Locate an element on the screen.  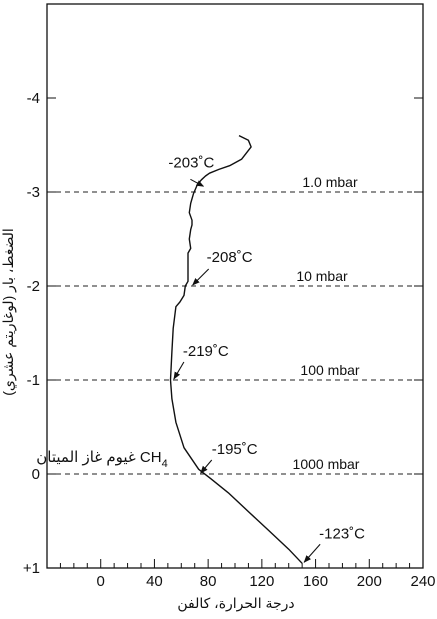
x-axis-title: درجة الحرارة، كالفن is located at coordinates (235, 603).